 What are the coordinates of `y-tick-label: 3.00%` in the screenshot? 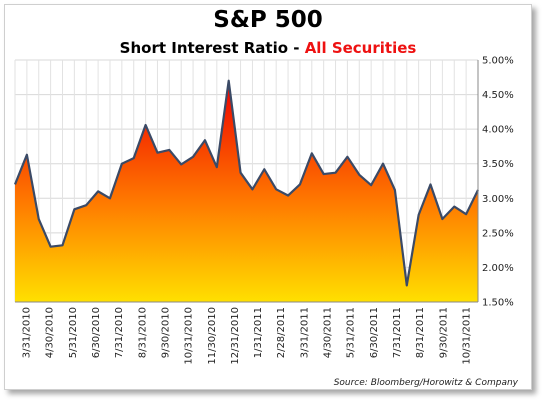 It's located at (498, 199).